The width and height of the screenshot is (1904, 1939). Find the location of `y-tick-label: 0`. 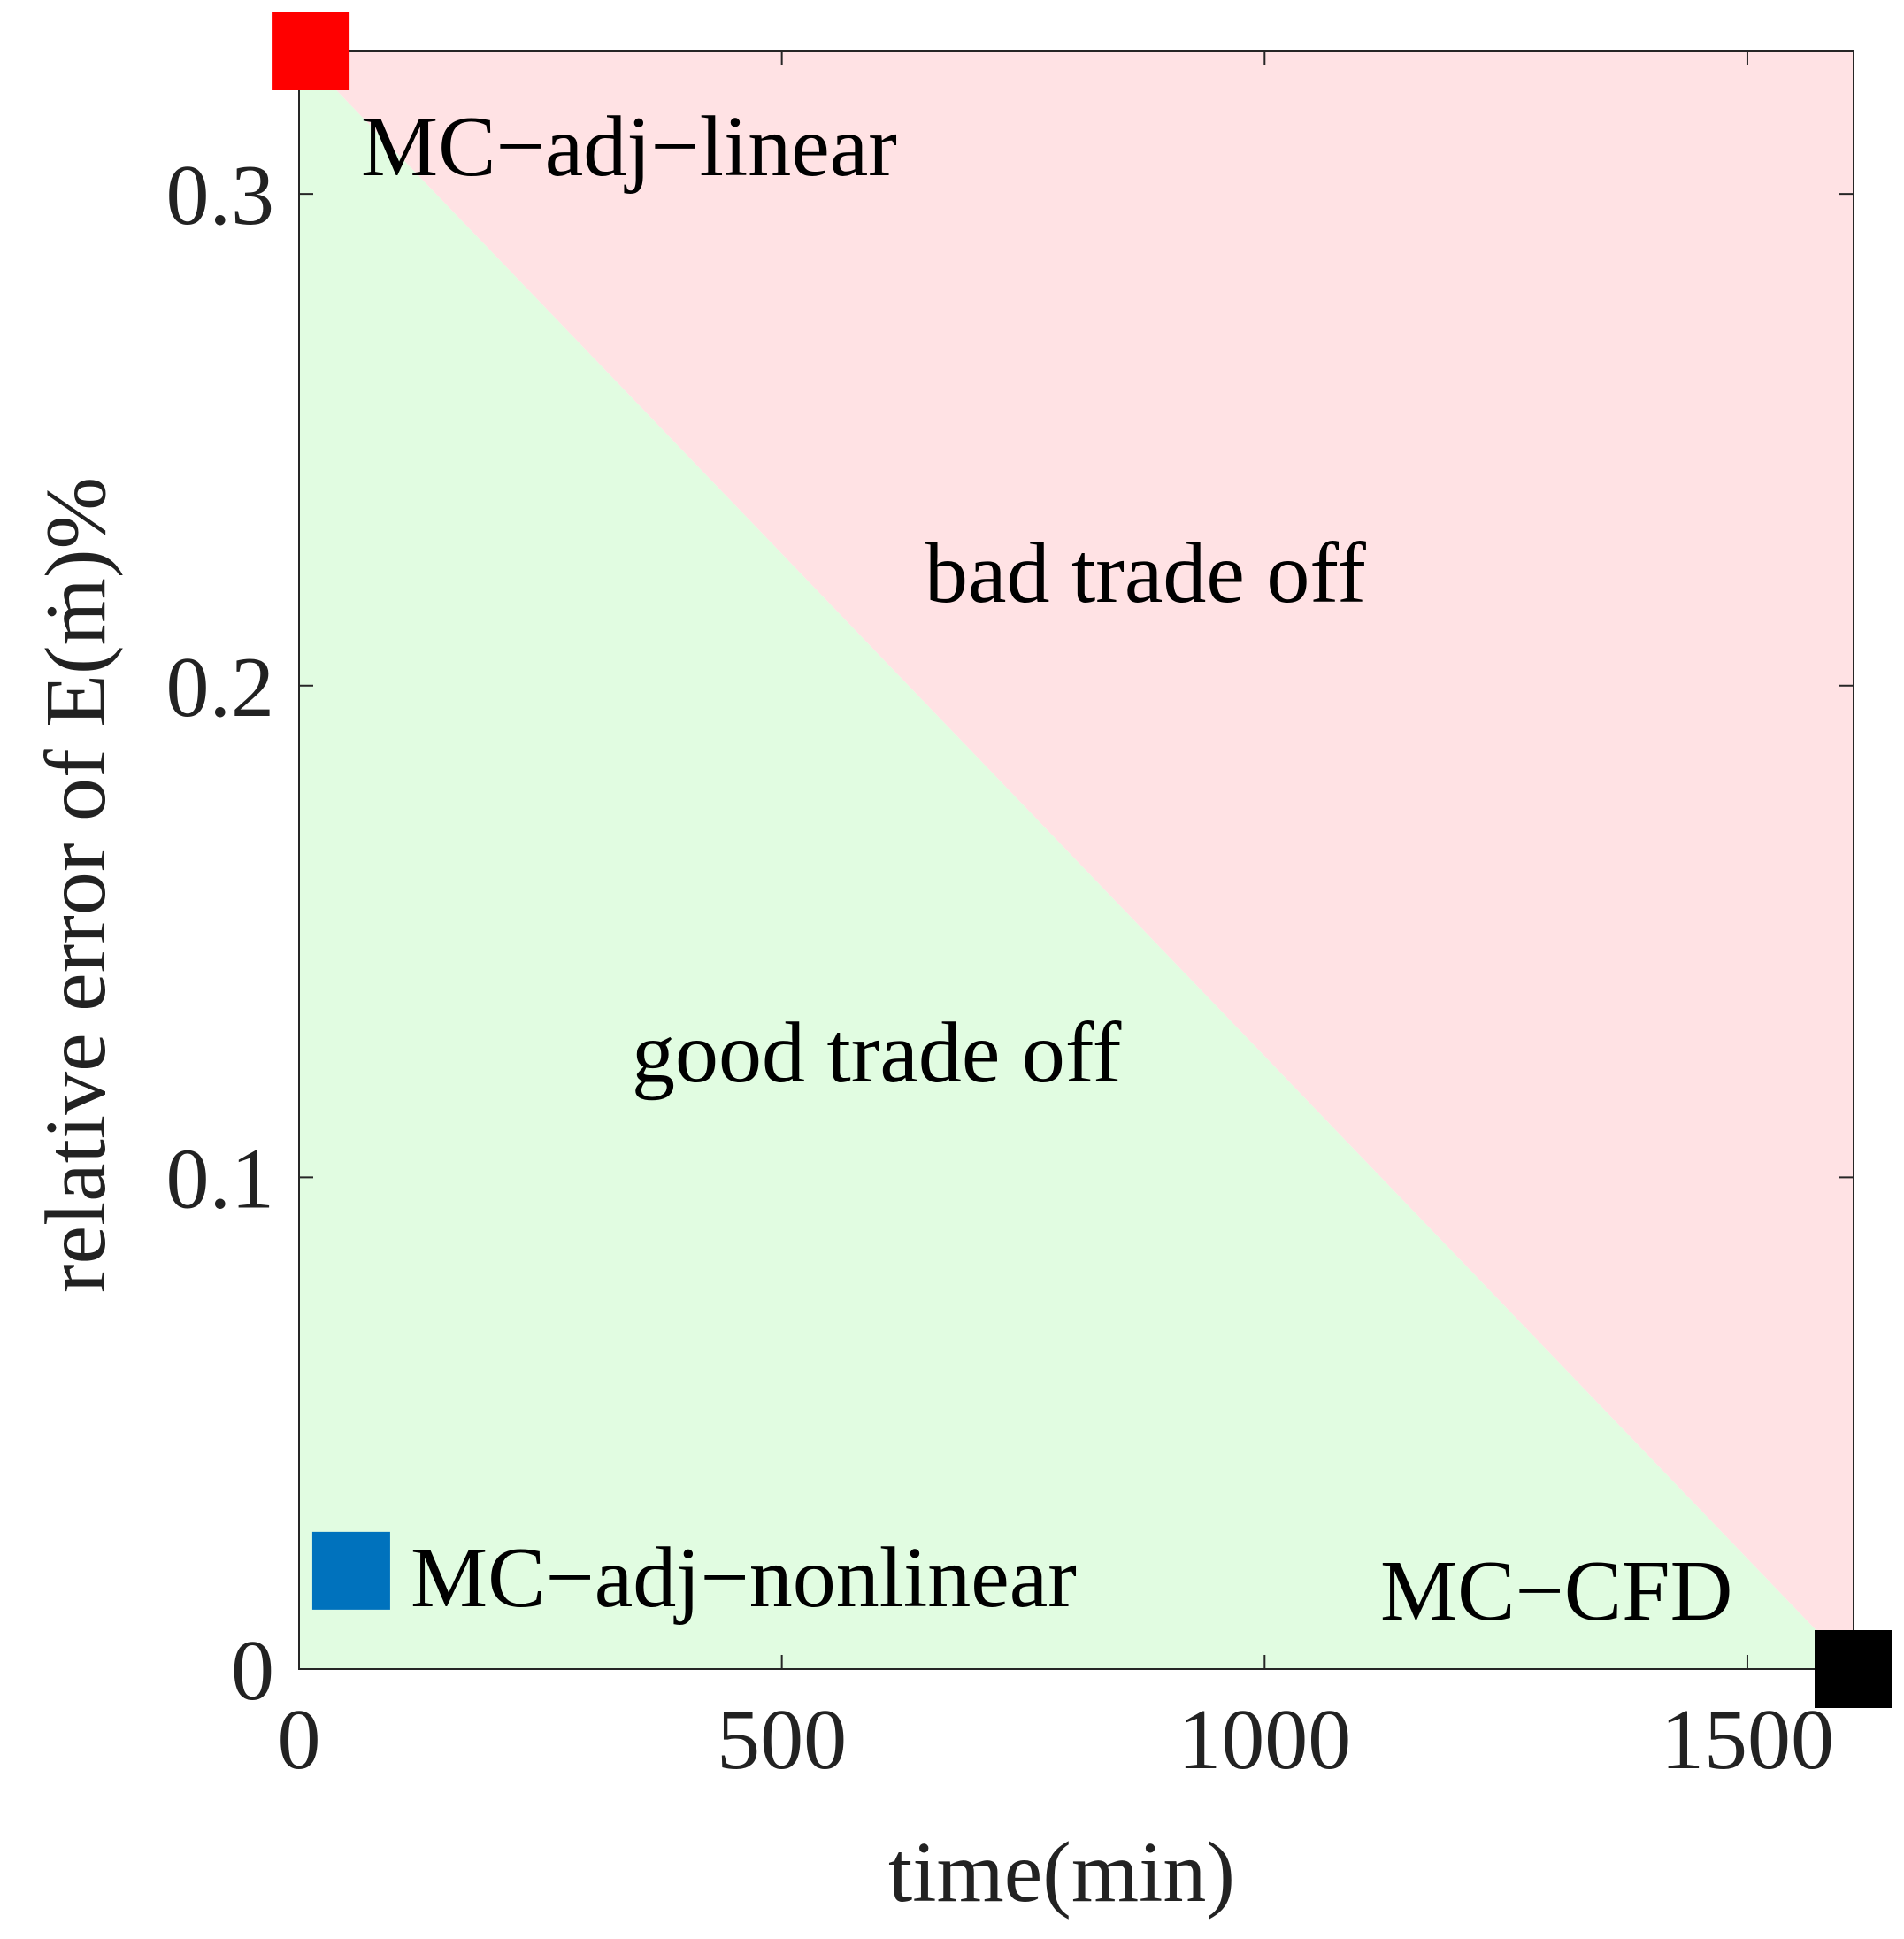

y-tick-label: 0 is located at coordinates (252, 1671).